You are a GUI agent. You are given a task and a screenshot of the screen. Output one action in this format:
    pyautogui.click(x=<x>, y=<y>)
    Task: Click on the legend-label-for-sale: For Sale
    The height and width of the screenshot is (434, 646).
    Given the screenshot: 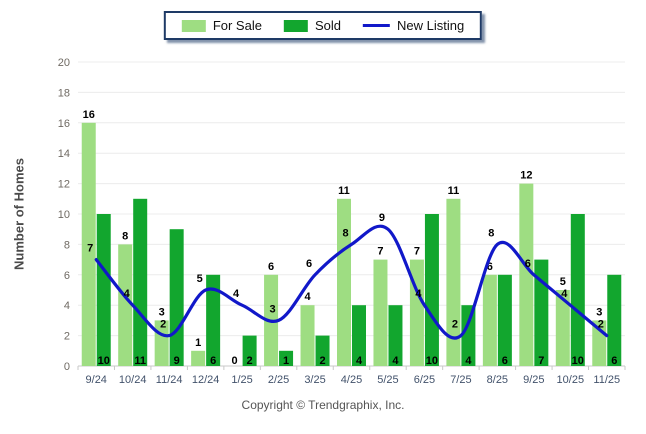 What is the action you would take?
    pyautogui.click(x=237, y=25)
    